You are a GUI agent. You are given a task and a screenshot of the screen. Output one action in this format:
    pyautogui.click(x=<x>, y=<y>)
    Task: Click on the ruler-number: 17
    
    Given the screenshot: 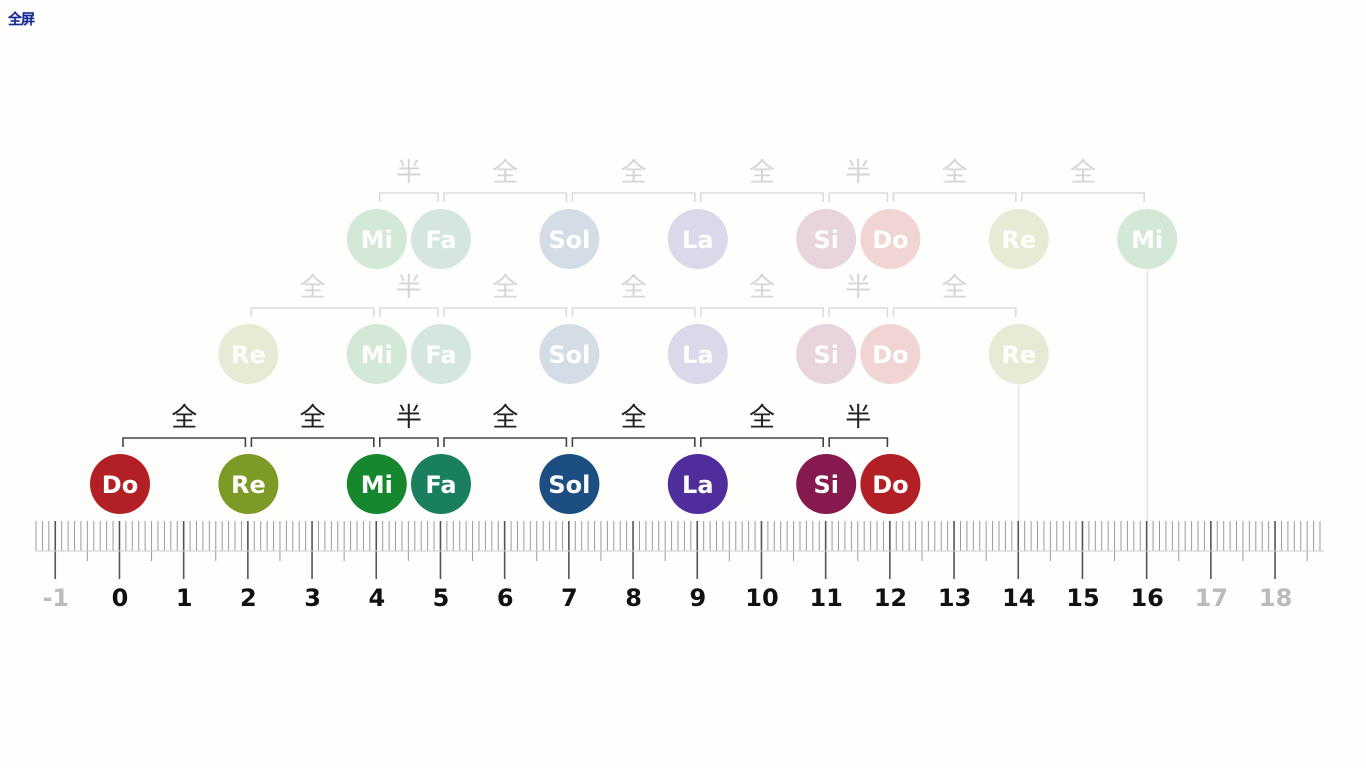 What is the action you would take?
    pyautogui.click(x=1211, y=598)
    